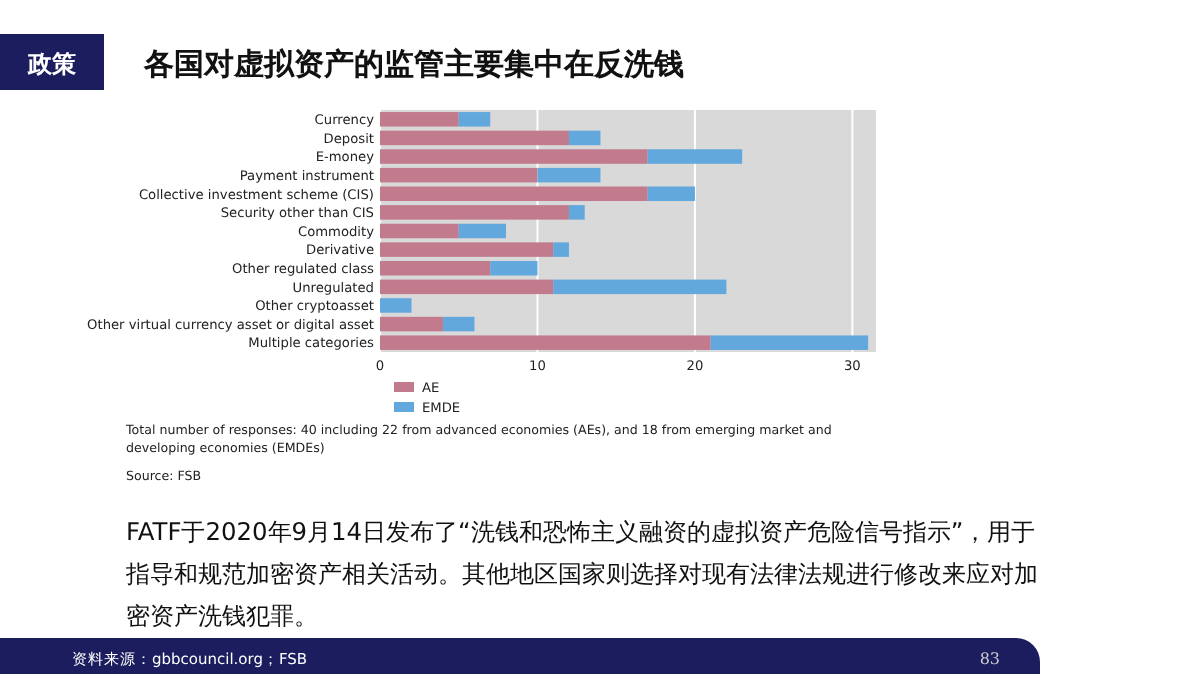 Image resolution: width=1200 pixels, height=674 pixels. What do you see at coordinates (52, 64) in the screenshot?
I see `text: 政策` at bounding box center [52, 64].